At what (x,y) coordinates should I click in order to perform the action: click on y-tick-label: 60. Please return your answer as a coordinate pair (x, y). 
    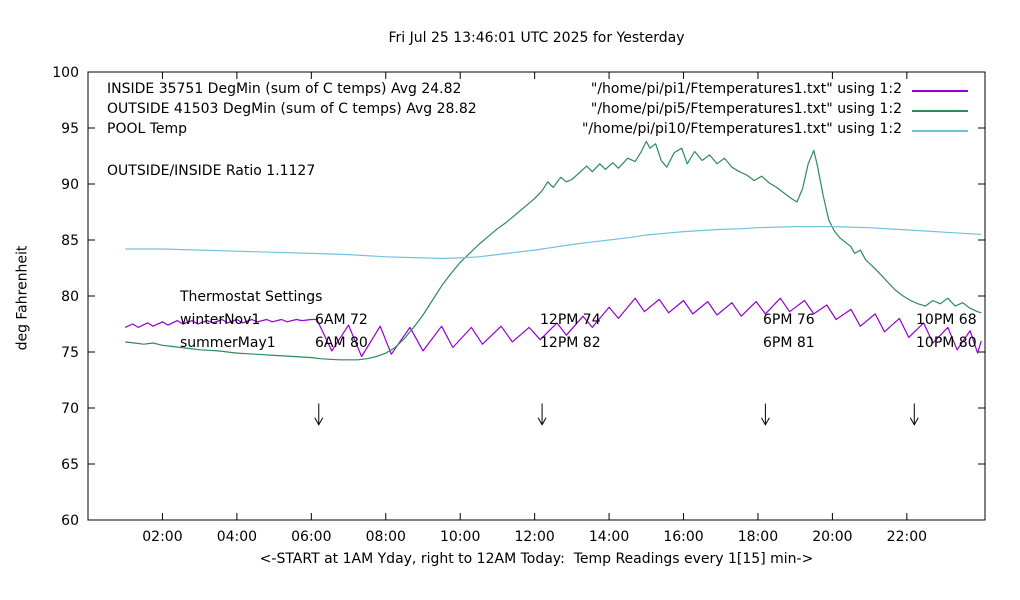
    Looking at the image, I should click on (70, 521).